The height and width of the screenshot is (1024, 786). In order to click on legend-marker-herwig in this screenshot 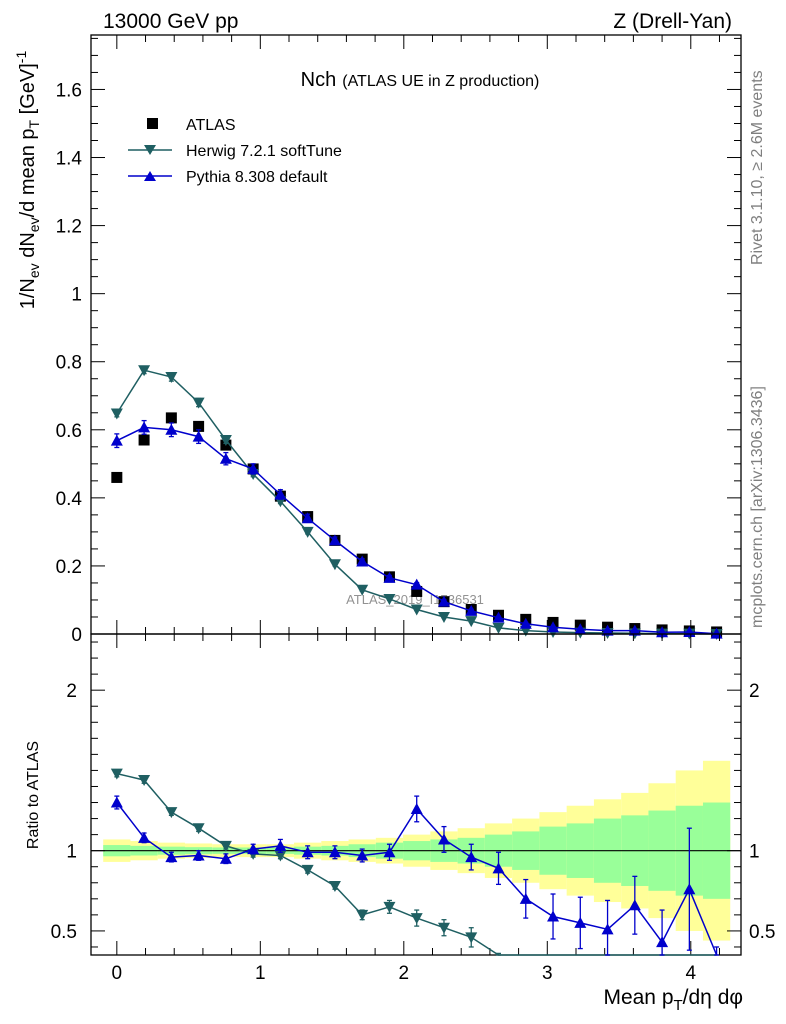, I will do `click(150, 150)`.